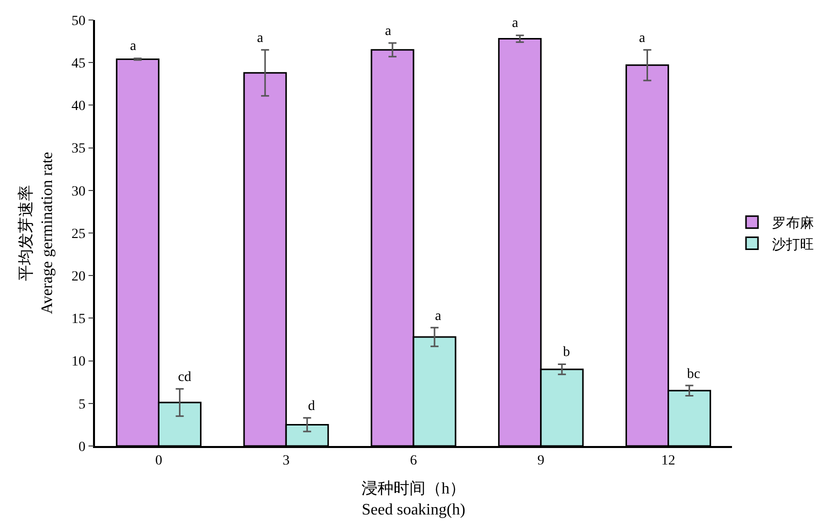  What do you see at coordinates (413, 461) in the screenshot?
I see `x-tick-label: 6` at bounding box center [413, 461].